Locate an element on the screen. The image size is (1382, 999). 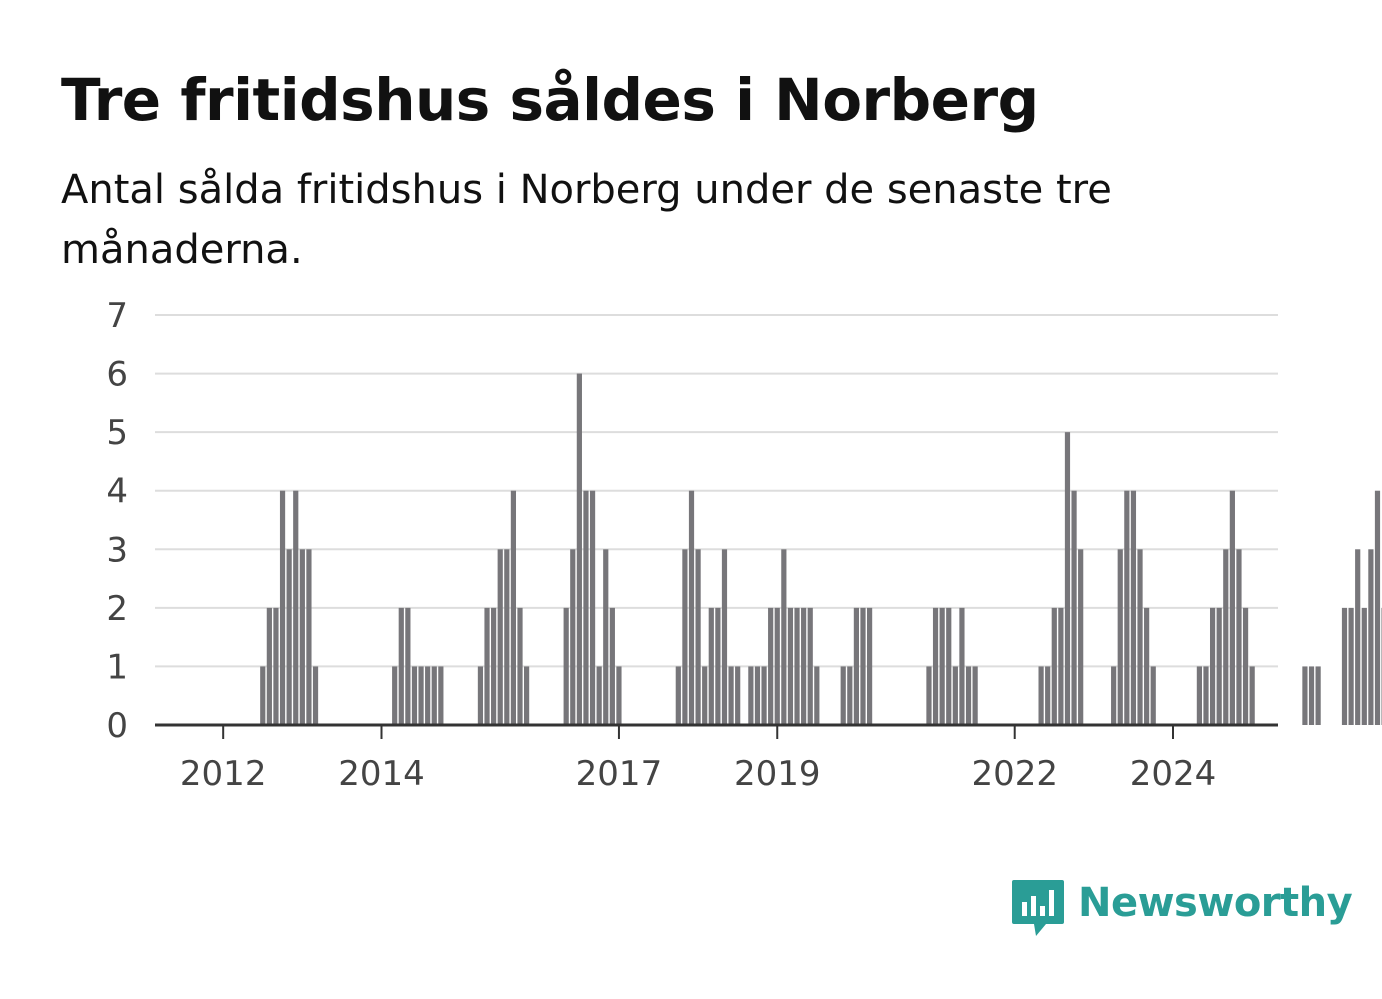
x-tick-label: 2022 is located at coordinates (1014, 774).